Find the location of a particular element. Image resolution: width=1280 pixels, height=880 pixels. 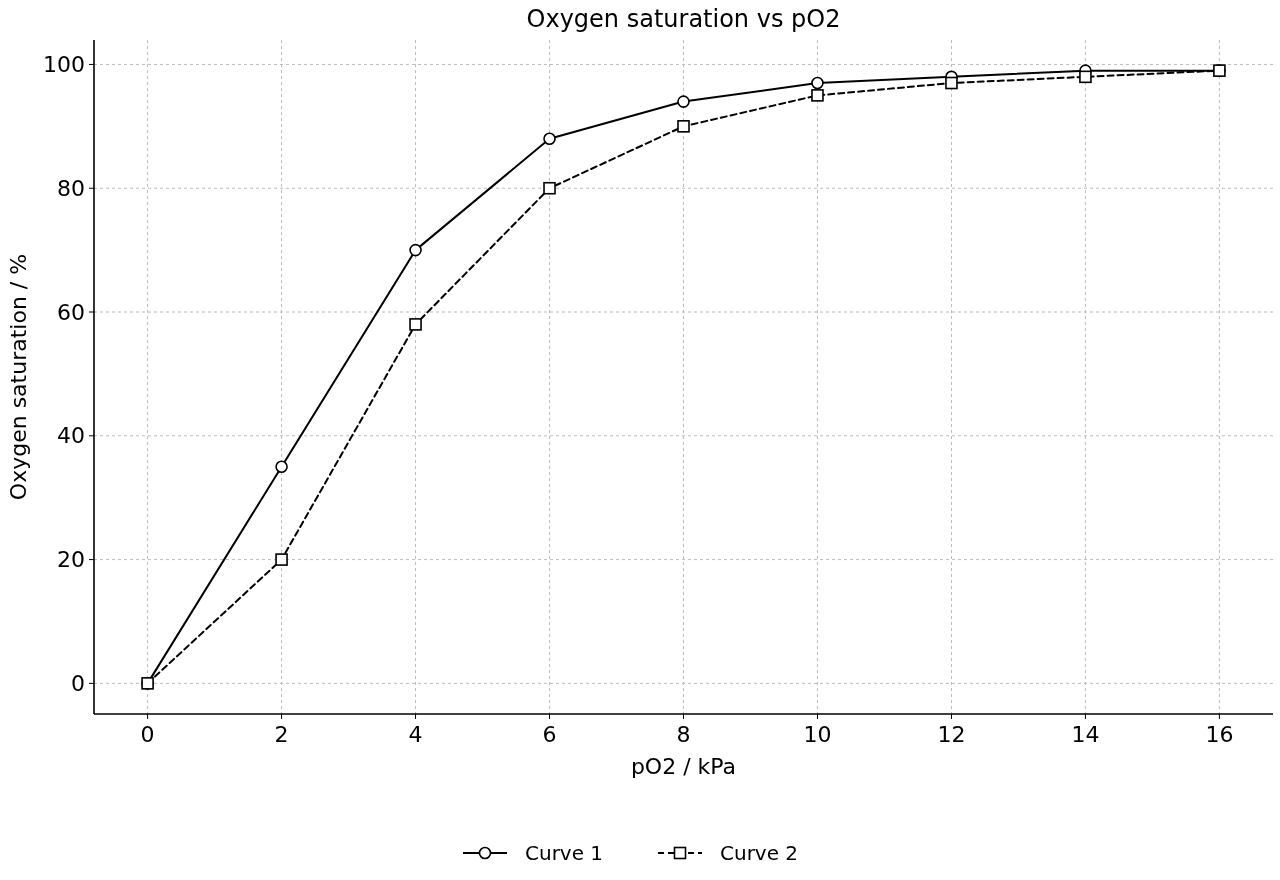

x-axis-title: pO2 / kPa is located at coordinates (683, 766).